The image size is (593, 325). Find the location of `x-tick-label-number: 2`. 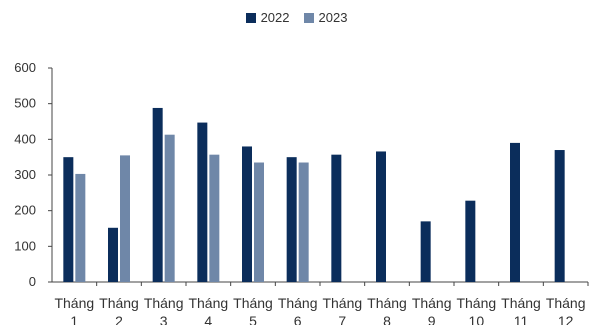

x-tick-label-number: 2 is located at coordinates (119, 319).